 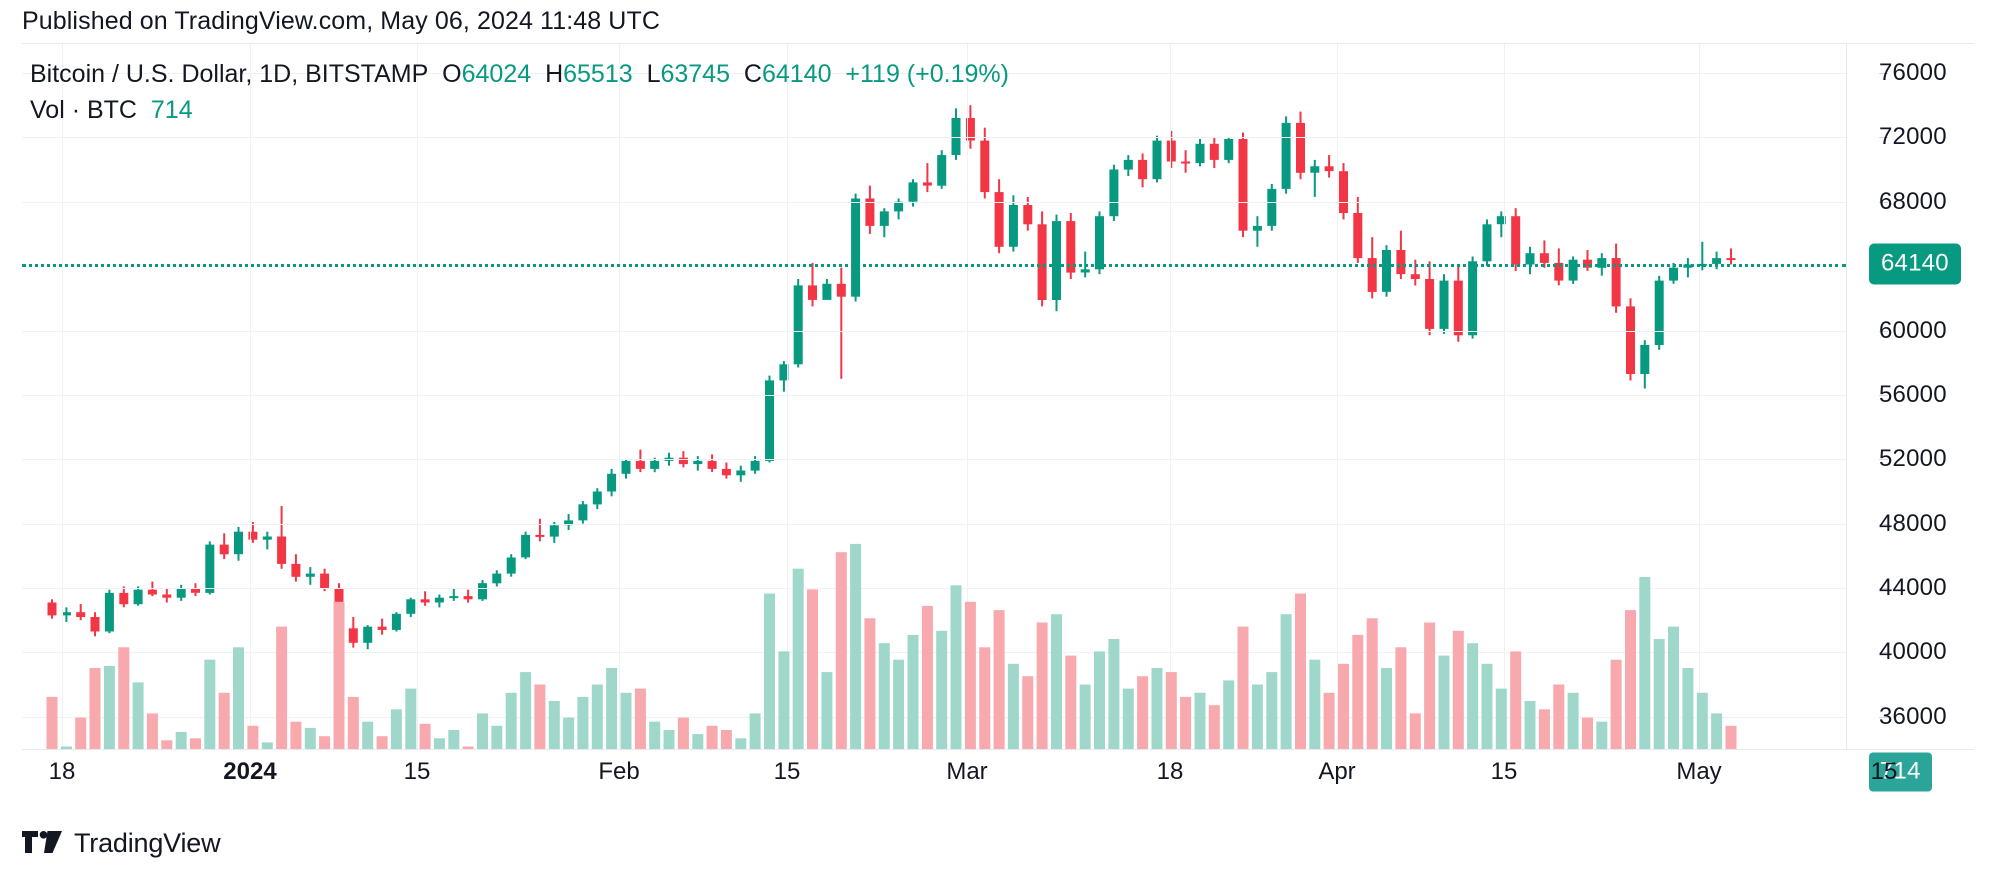 I want to click on time-axis: 18 2024 15 Feb 15 Mar 18 Apr 15 May 15, so click(x=998, y=781).